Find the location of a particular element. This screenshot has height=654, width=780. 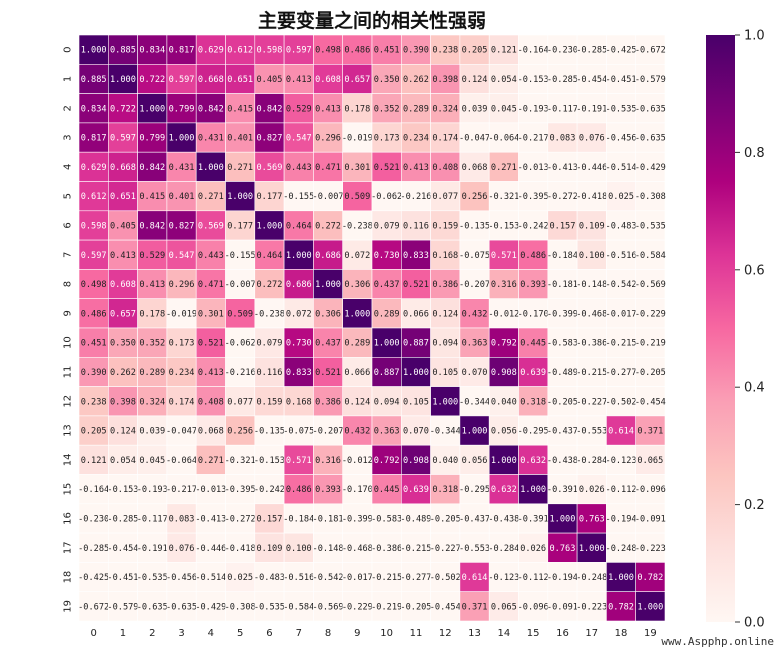

cell-value-label: -0.112 is located at coordinates (621, 490).